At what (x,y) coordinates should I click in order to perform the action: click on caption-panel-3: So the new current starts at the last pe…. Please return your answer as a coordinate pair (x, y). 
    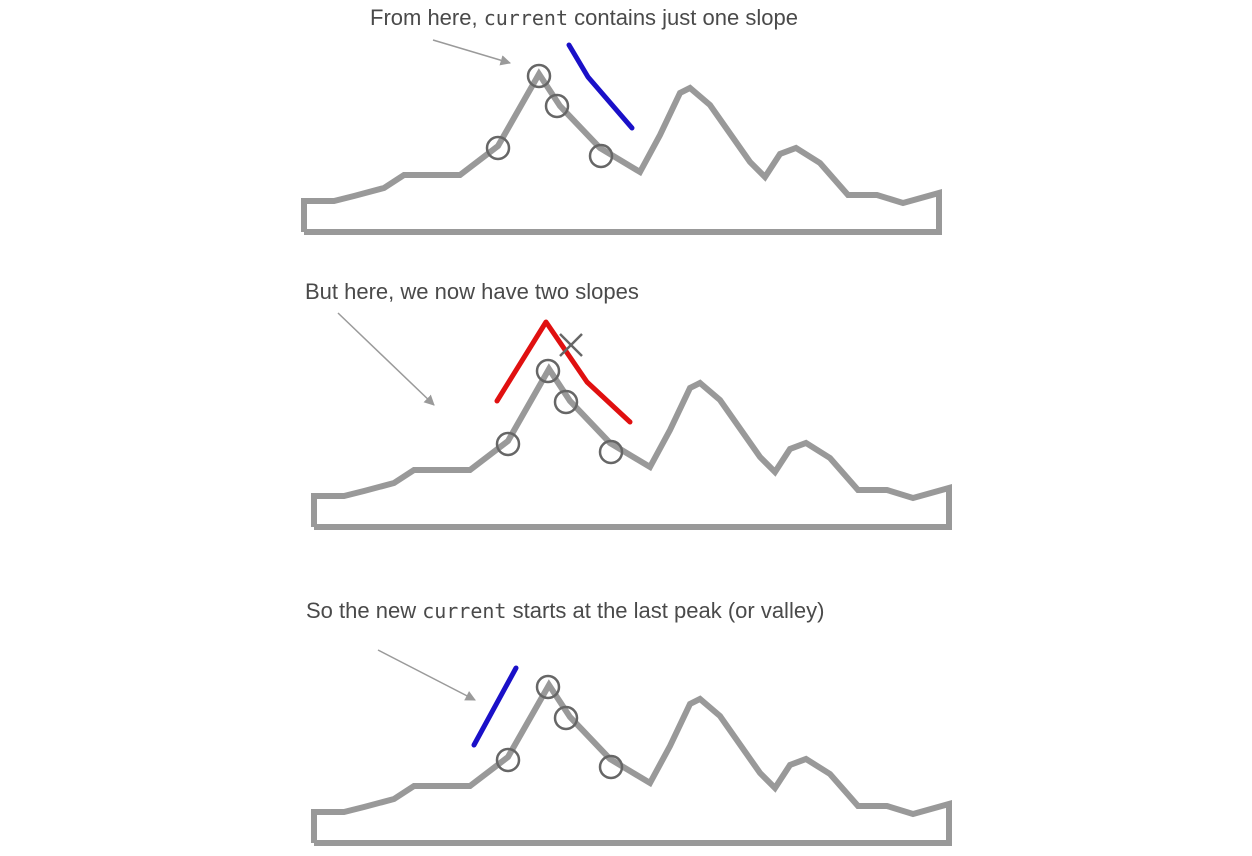
    Looking at the image, I should click on (565, 611).